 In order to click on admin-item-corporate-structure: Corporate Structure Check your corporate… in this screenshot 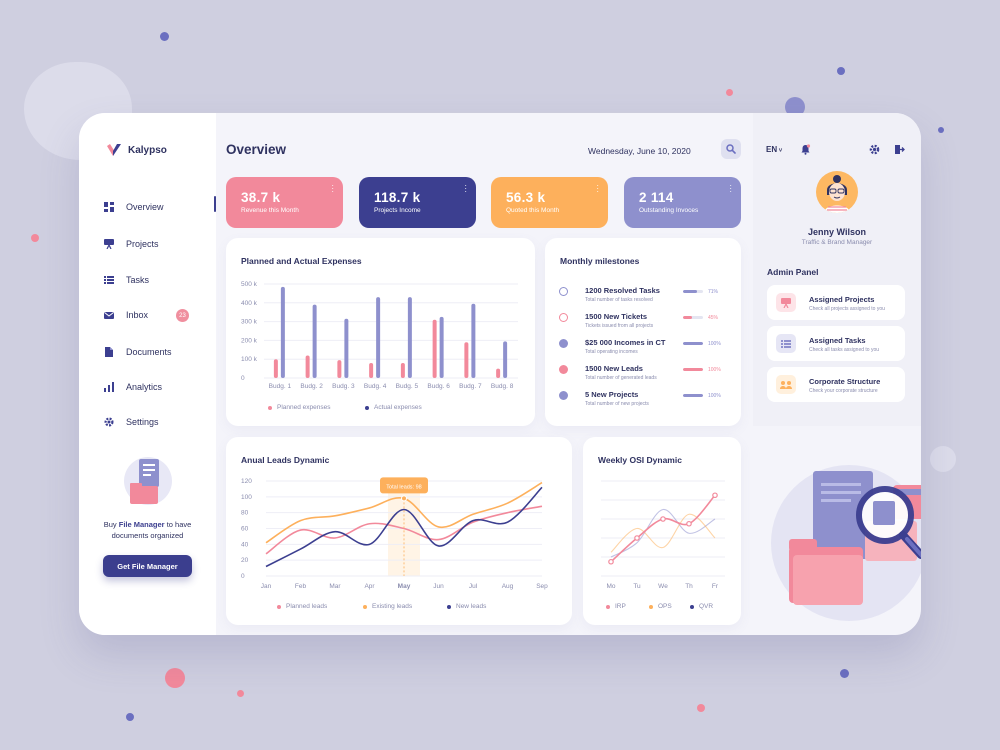, I will do `click(836, 384)`.